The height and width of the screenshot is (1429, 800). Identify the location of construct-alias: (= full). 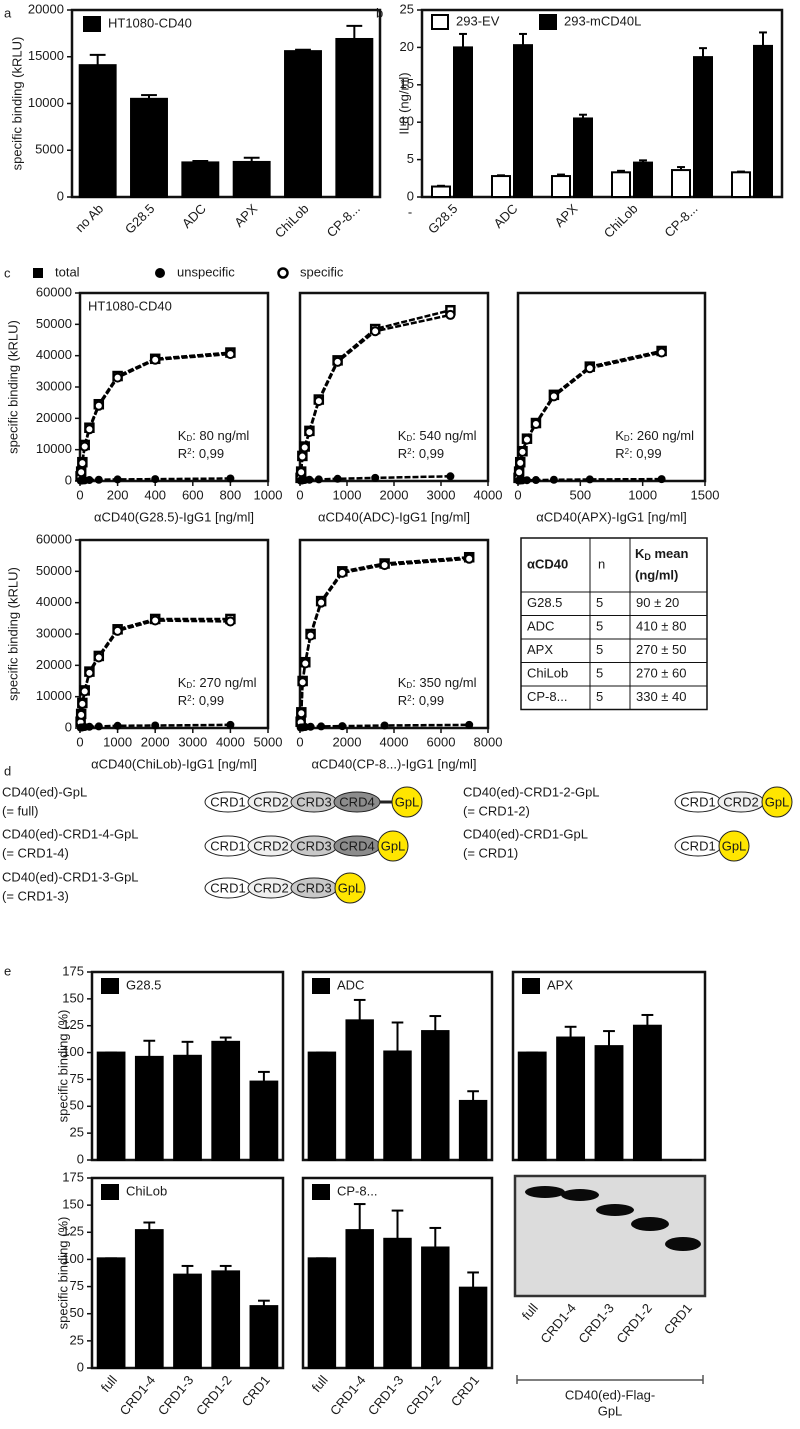
(20, 810).